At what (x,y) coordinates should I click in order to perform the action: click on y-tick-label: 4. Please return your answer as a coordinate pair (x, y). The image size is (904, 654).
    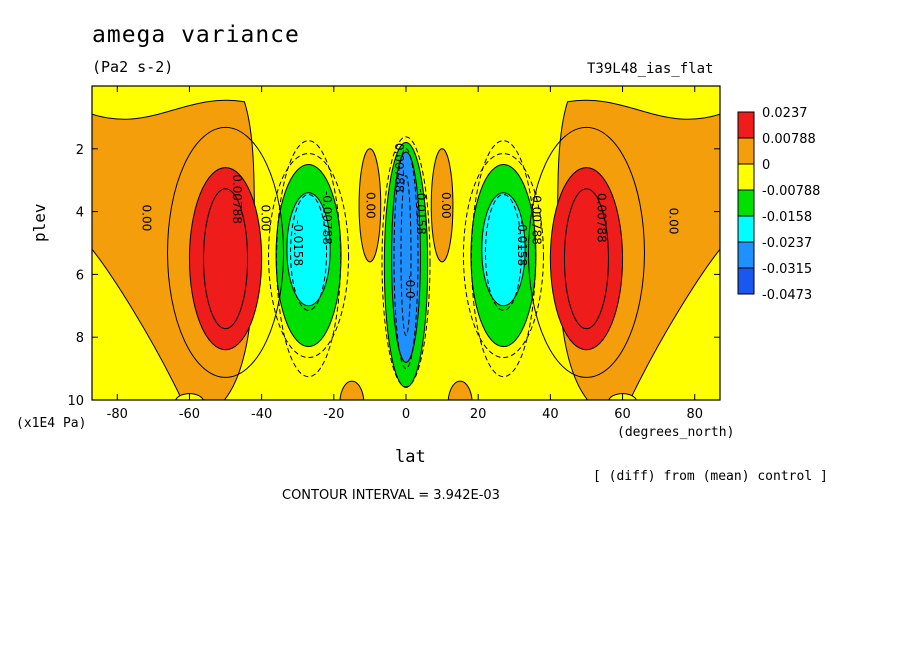
    Looking at the image, I should click on (80, 213).